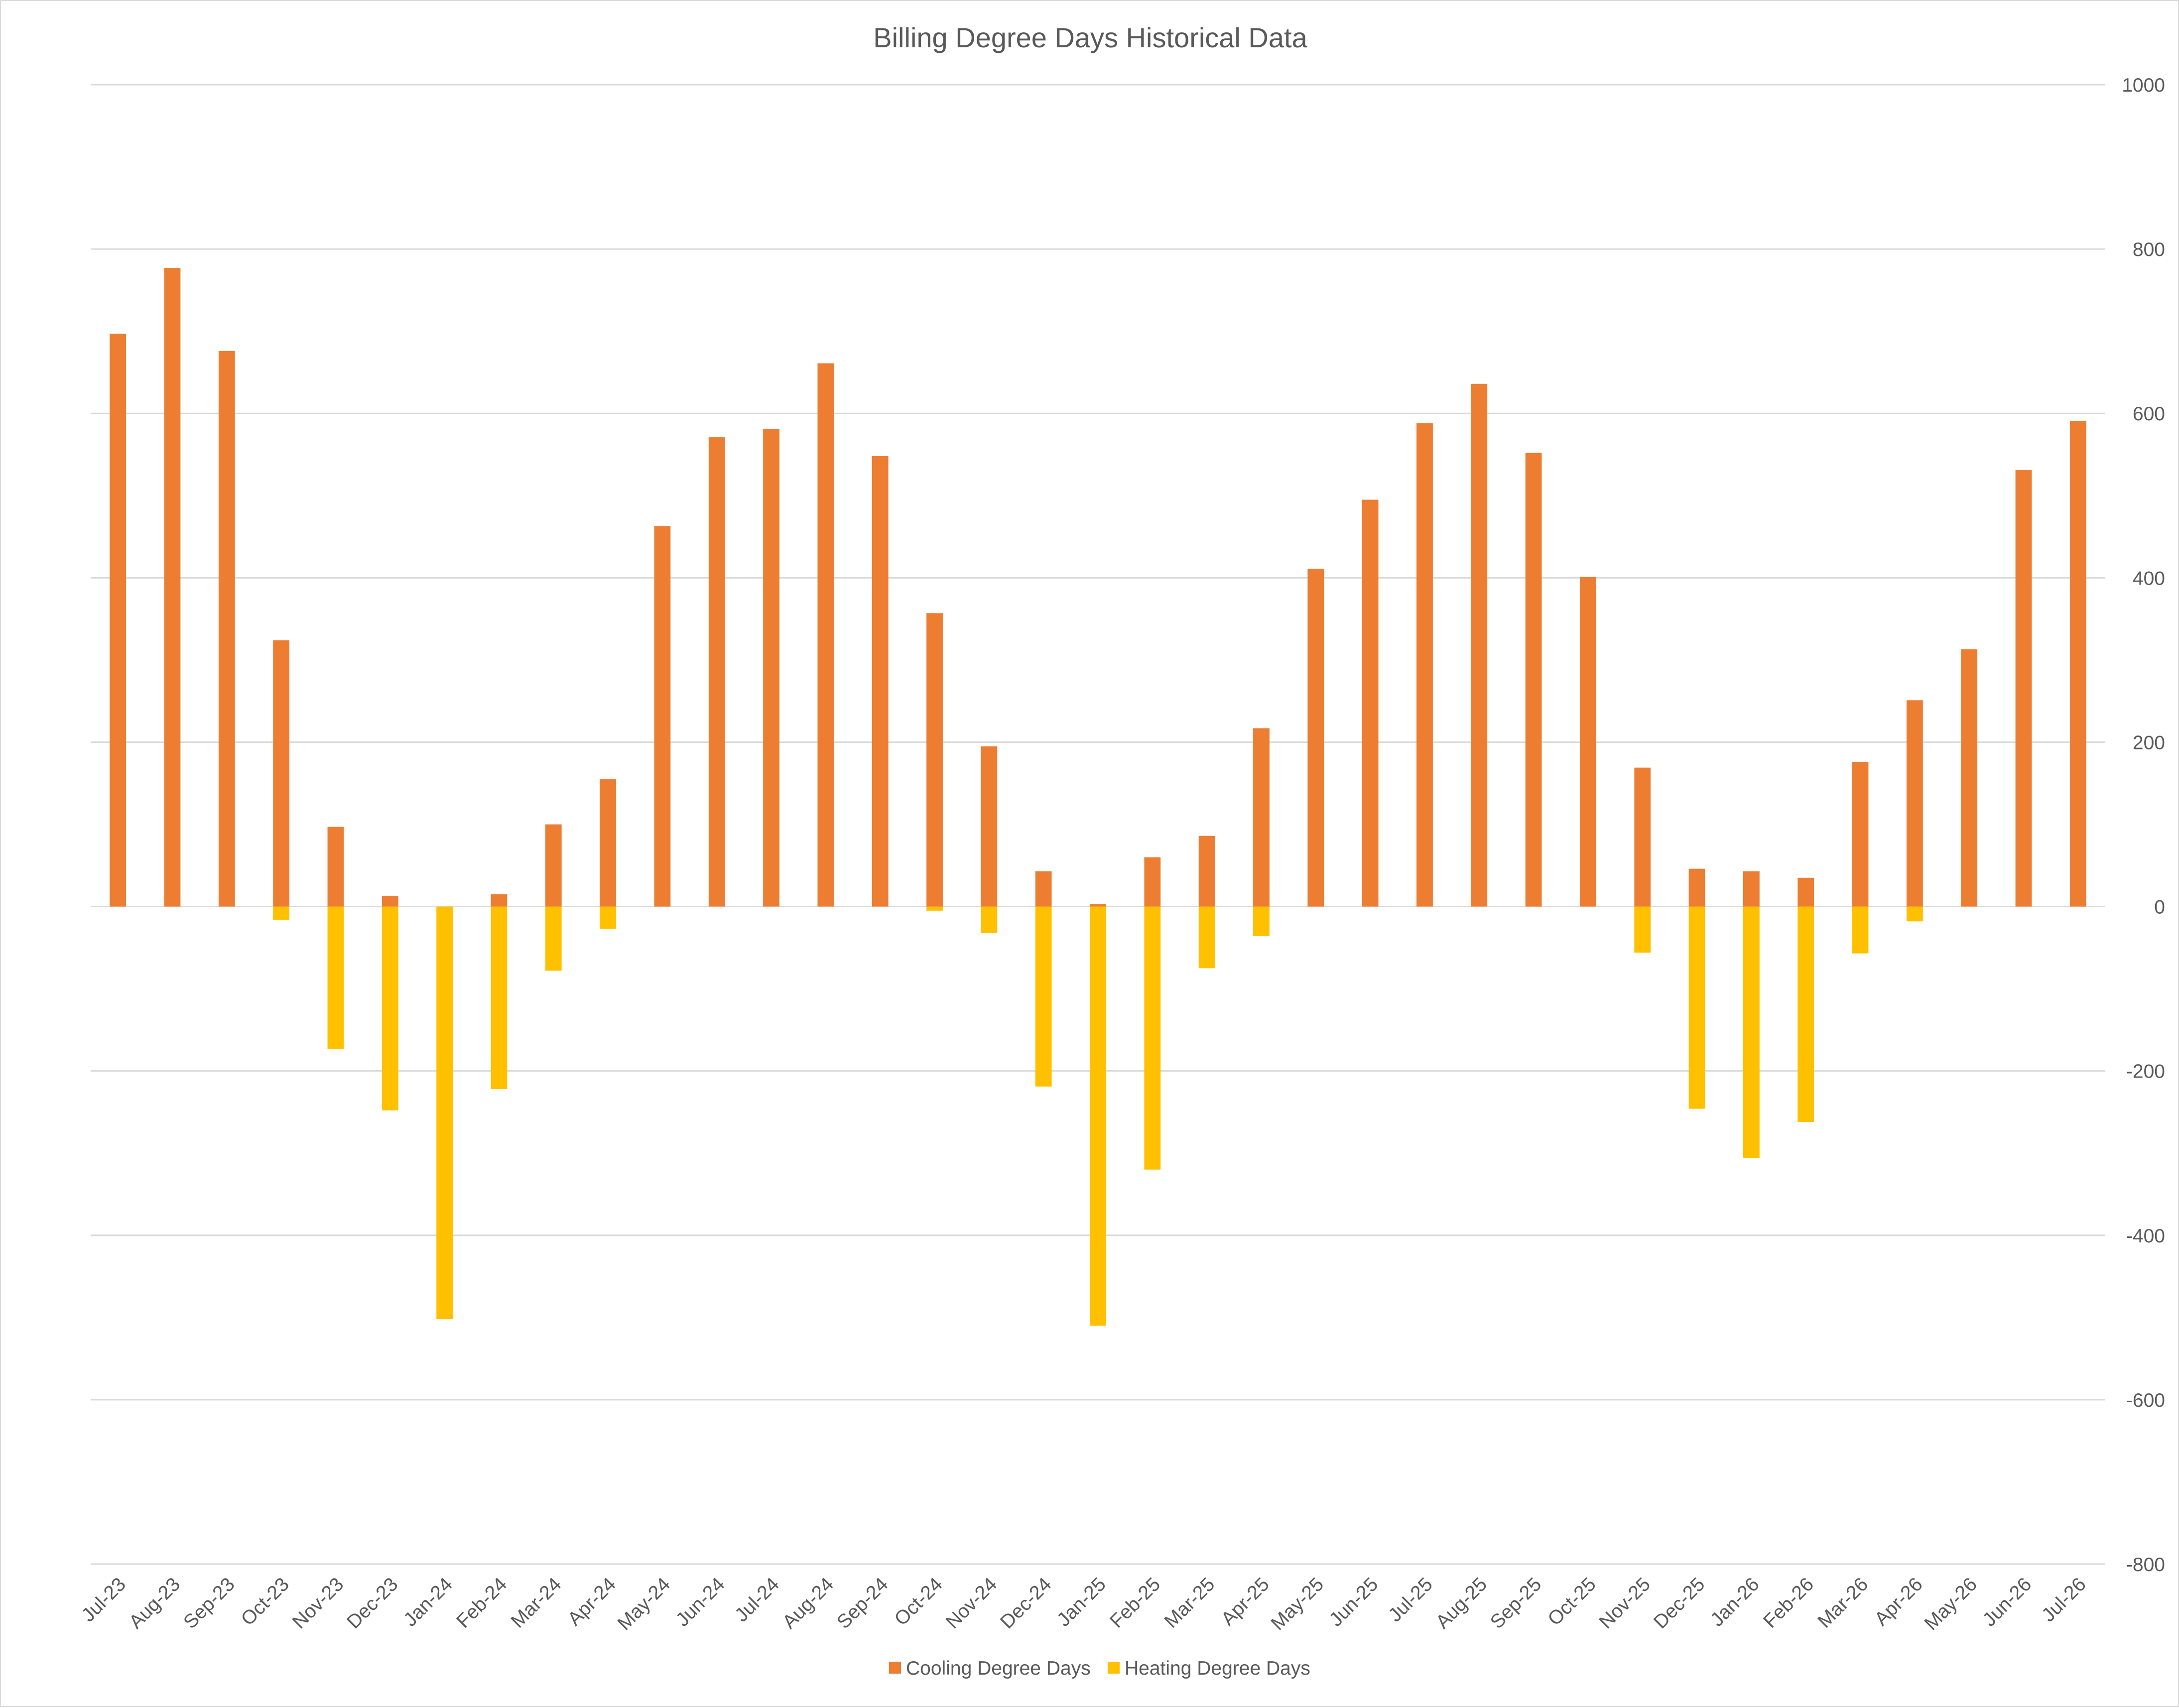 The image size is (2179, 1708). I want to click on x-tick-label: Jul-25, so click(1410, 1600).